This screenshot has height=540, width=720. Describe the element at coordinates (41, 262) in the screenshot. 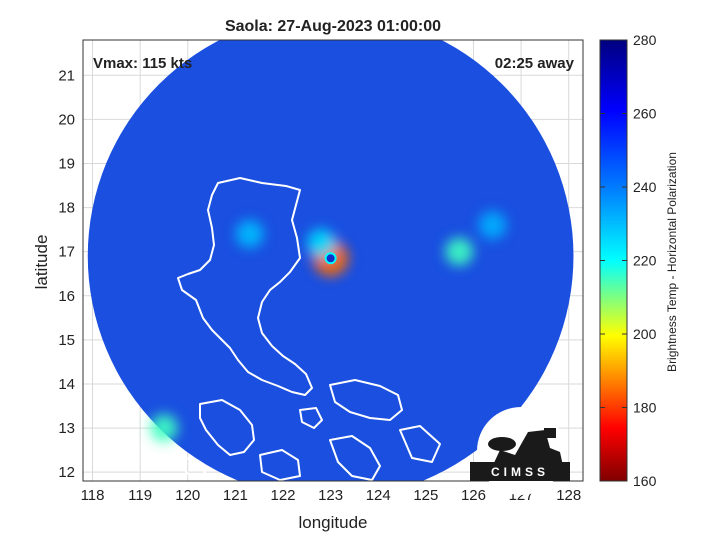

I see `y-axis-label: latitude` at that location.